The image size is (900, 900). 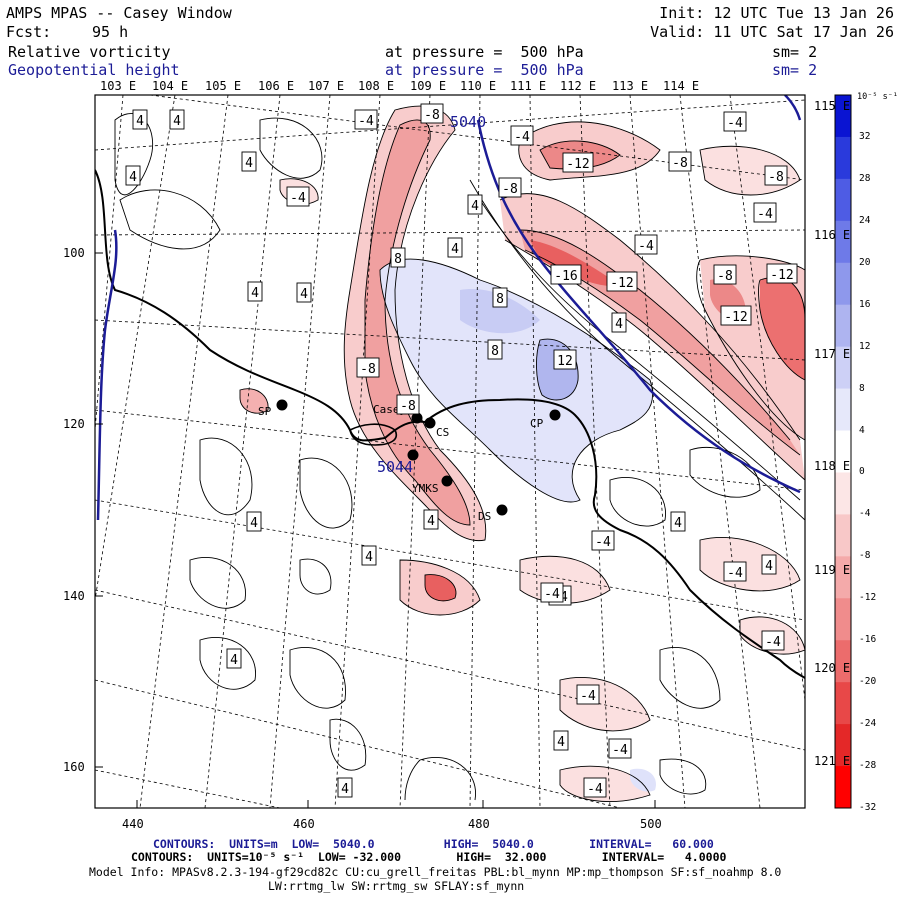 What do you see at coordinates (74, 424) in the screenshot?
I see `y-axis-tick-label: 120` at bounding box center [74, 424].